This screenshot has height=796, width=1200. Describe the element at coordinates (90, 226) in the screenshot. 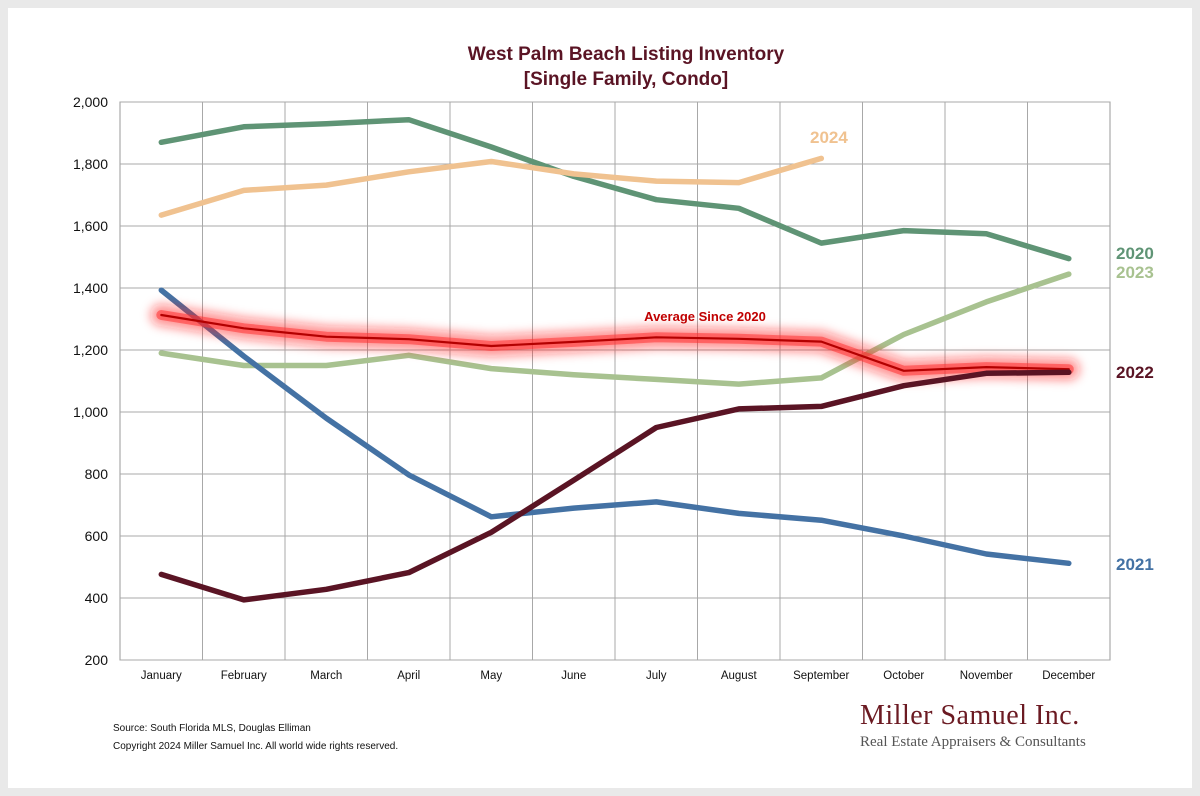

I see `y-tick-label: 1,600` at that location.